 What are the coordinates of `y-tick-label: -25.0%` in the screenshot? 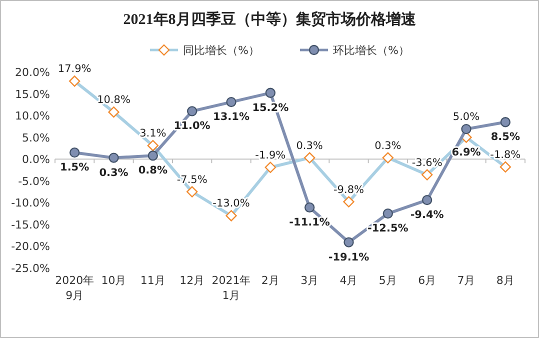 It's located at (30, 268).